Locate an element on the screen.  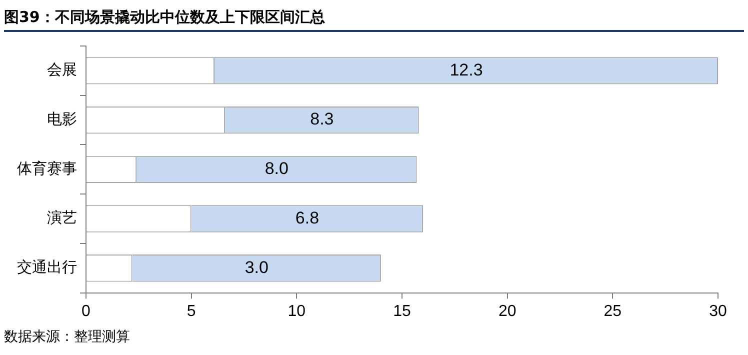
x-tick-label: 5 is located at coordinates (191, 311).